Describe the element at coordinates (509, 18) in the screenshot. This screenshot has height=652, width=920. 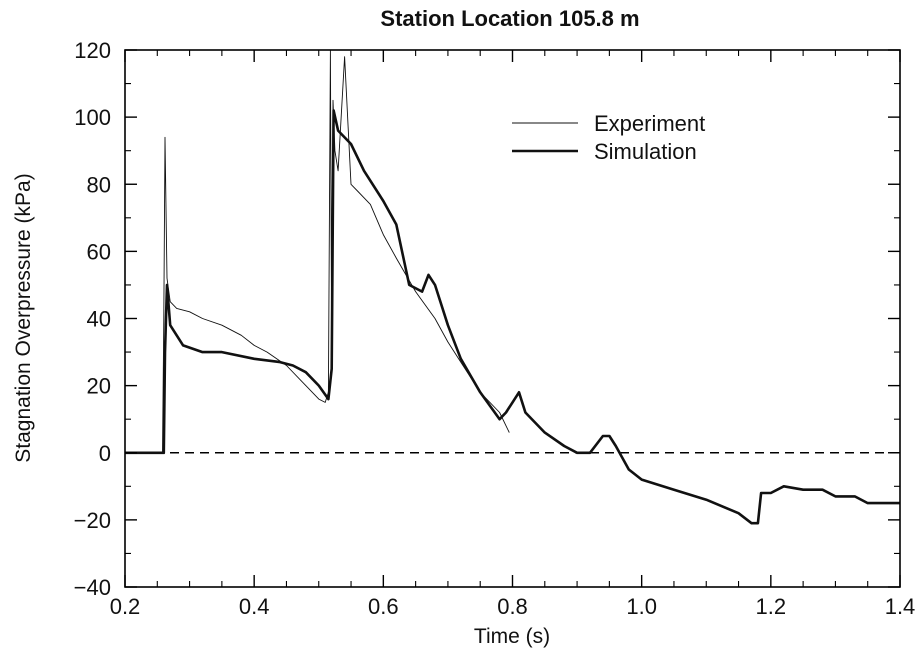
I see `chart-title: Station Location 105.8 m` at that location.